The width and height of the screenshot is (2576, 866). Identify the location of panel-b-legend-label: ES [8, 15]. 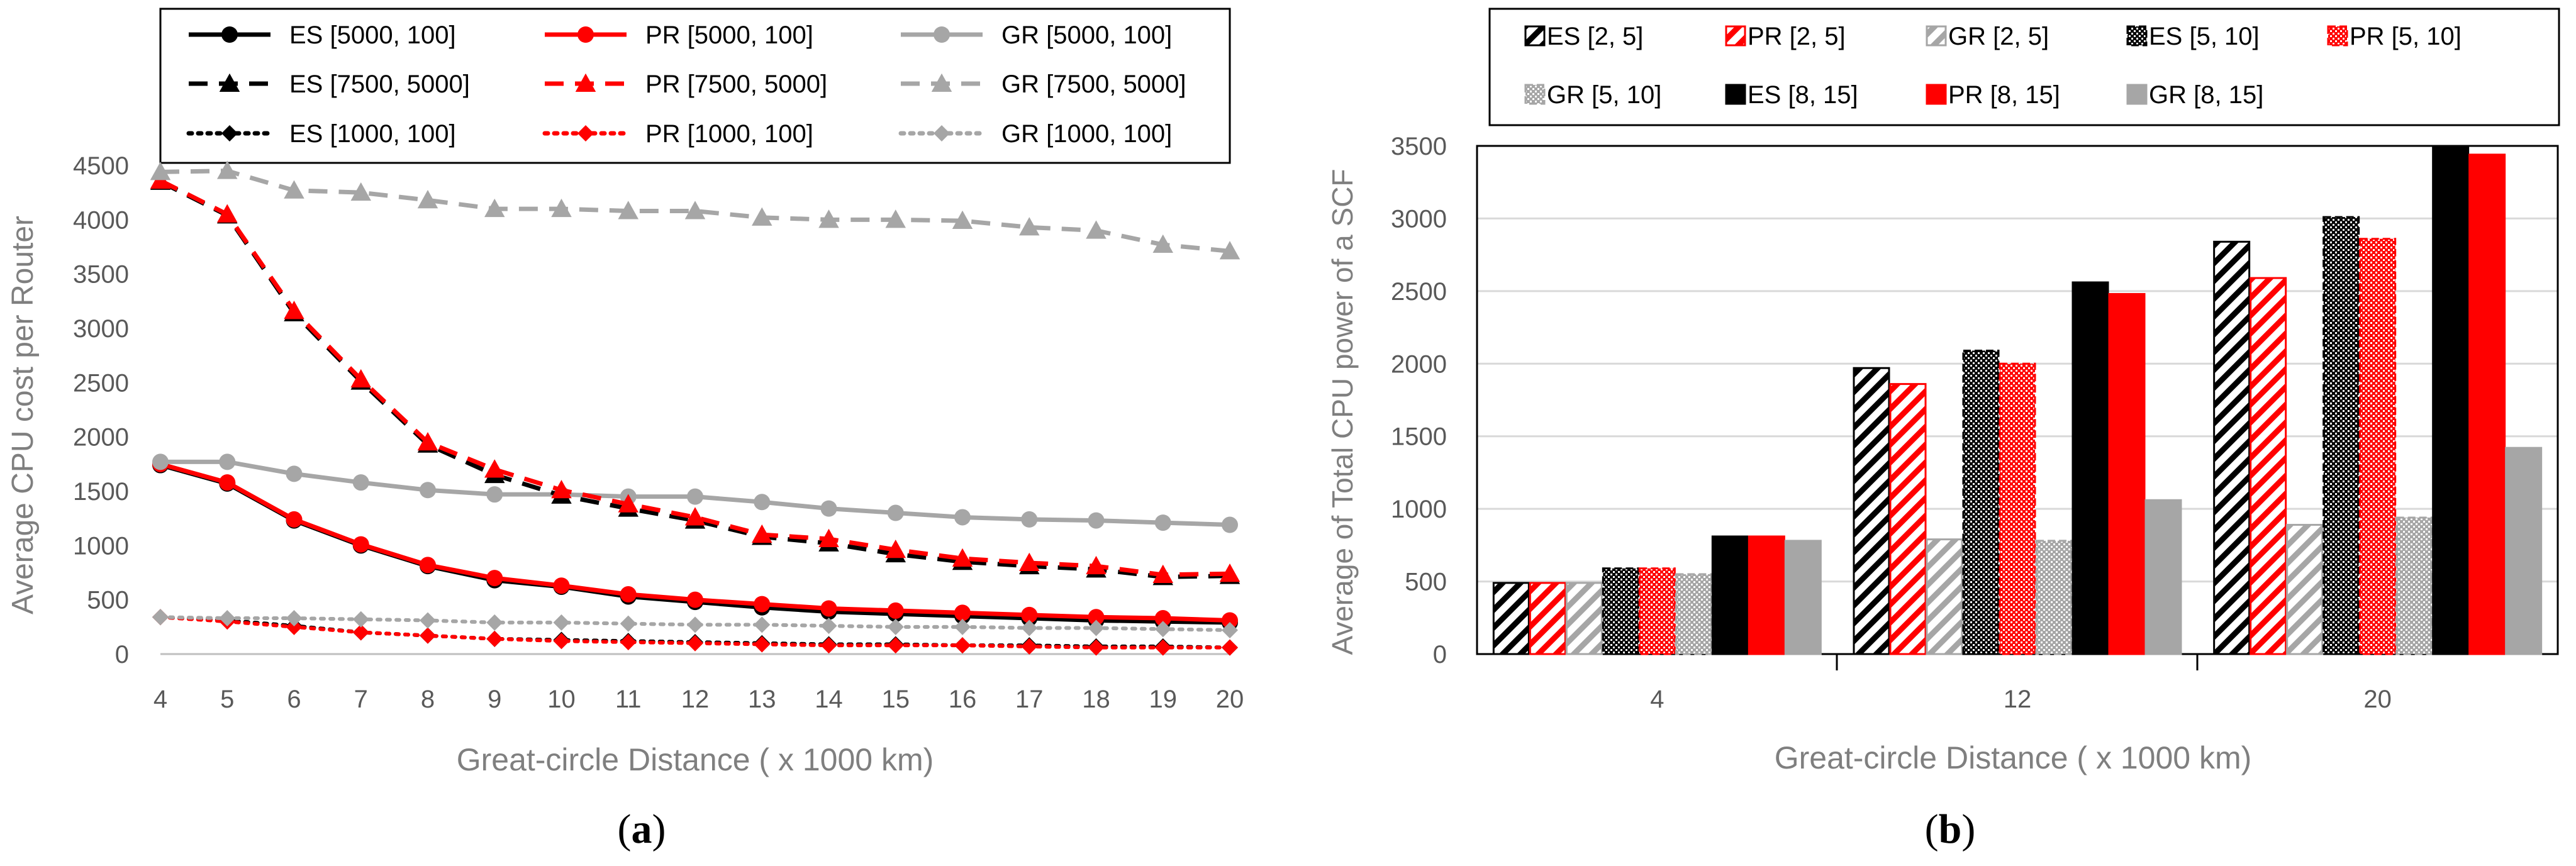
(1803, 95).